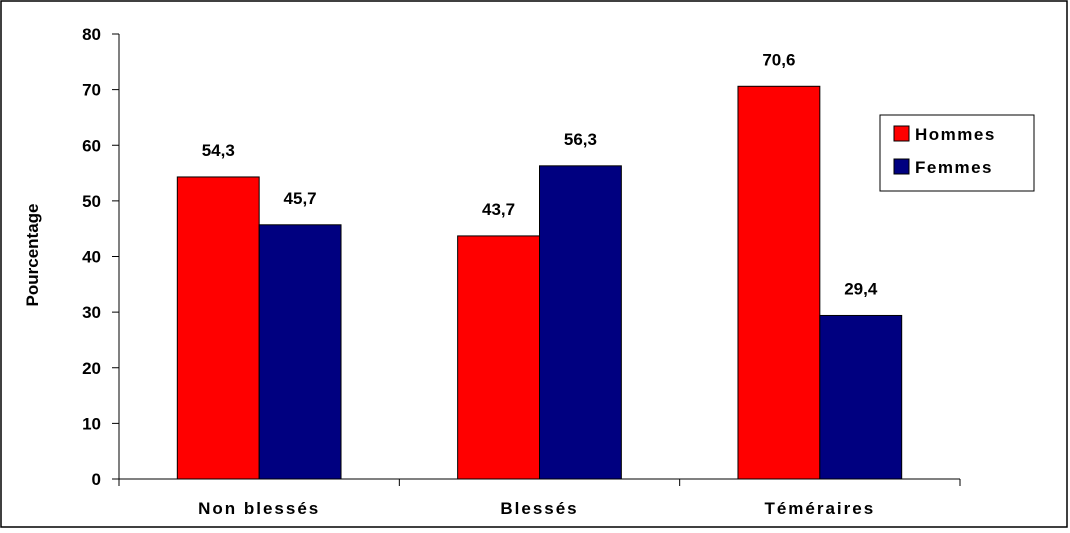 This screenshot has width=1070, height=533. I want to click on y-axis: 0 10 20 30 40 50 60 70 80, so click(101, 257).